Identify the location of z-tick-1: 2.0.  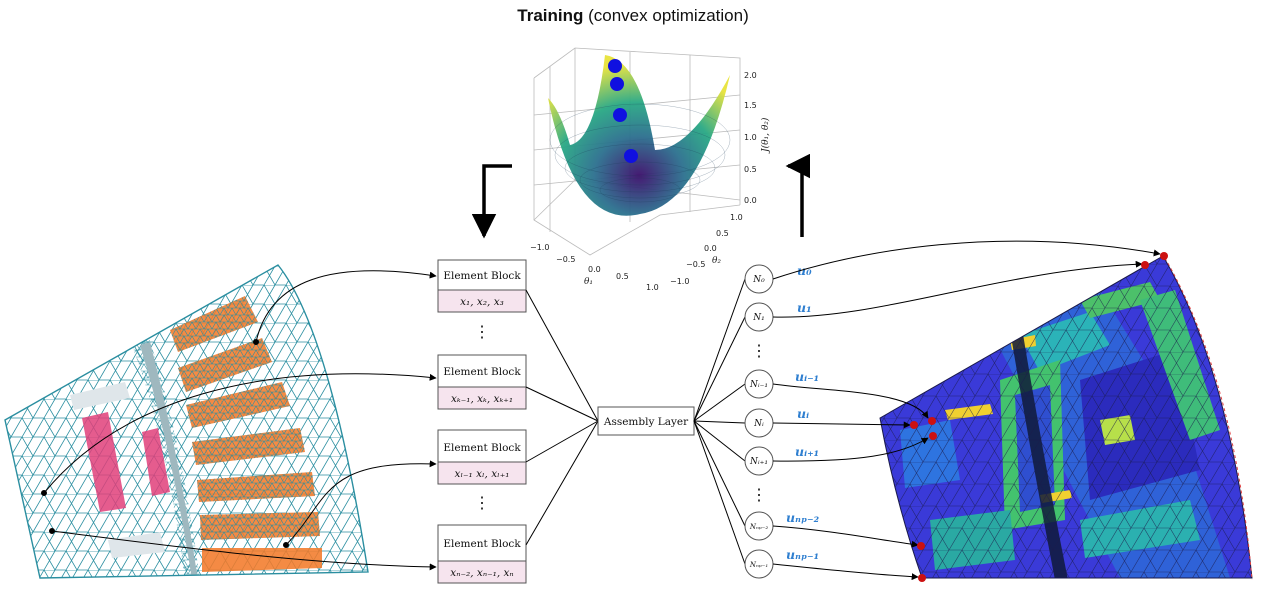
(750, 75).